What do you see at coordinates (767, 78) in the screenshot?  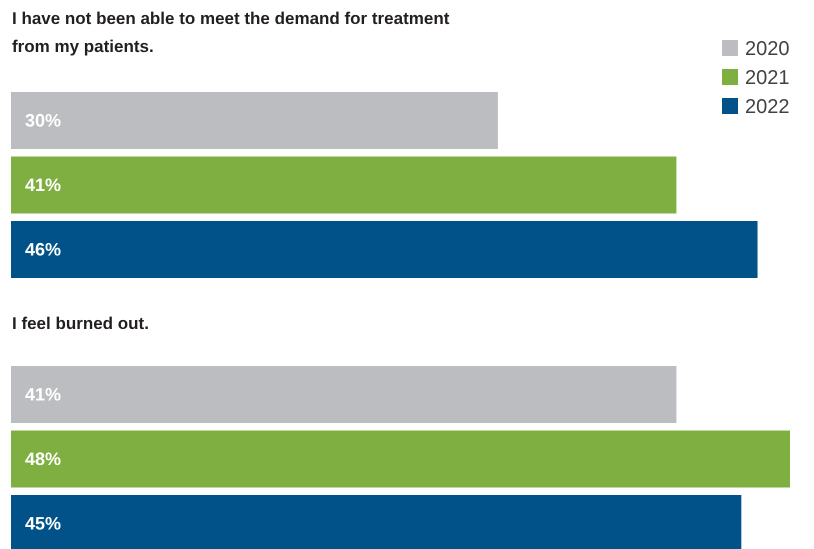 I see `legend-label: 2021` at bounding box center [767, 78].